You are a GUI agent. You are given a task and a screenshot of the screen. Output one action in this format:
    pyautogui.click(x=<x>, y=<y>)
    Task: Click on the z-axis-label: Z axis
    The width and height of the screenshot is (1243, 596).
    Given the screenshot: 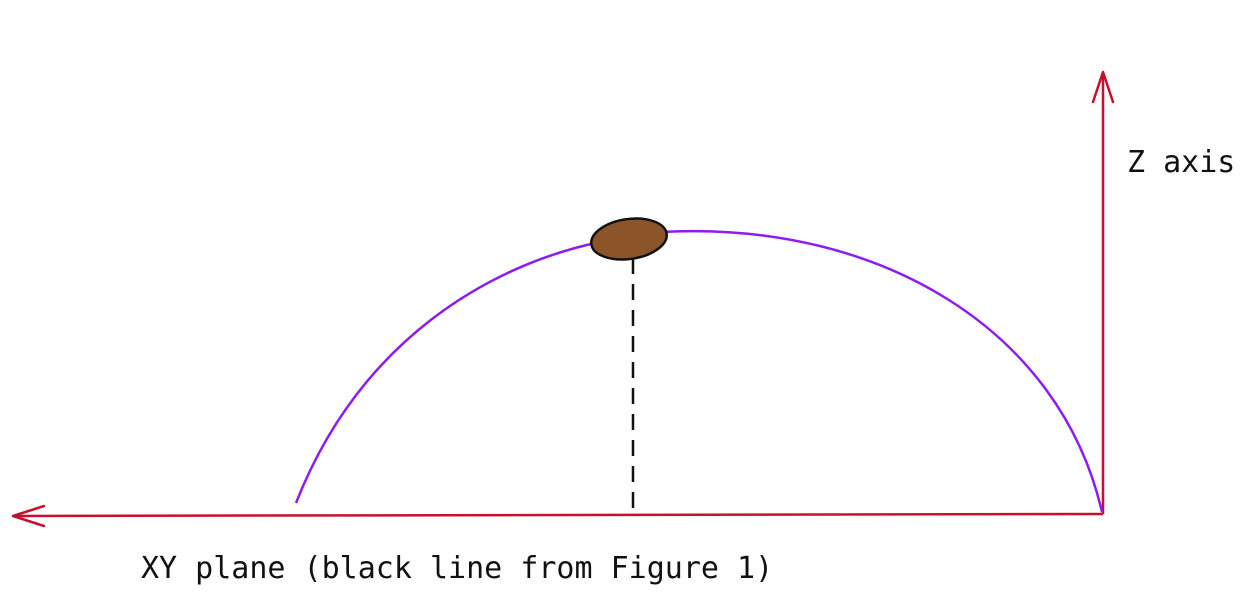 What is the action you would take?
    pyautogui.click(x=1181, y=162)
    